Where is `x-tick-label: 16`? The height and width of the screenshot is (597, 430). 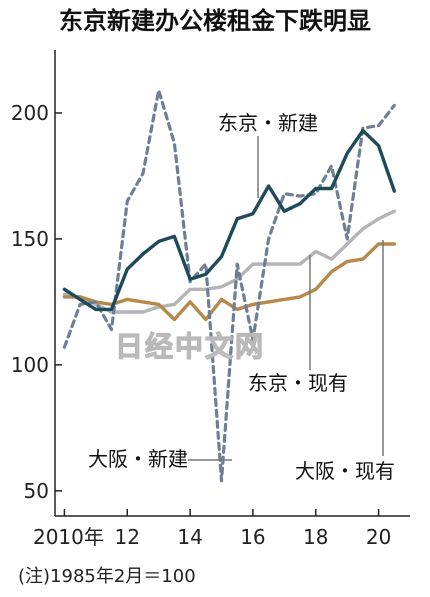 x-tick-label: 16 is located at coordinates (252, 537).